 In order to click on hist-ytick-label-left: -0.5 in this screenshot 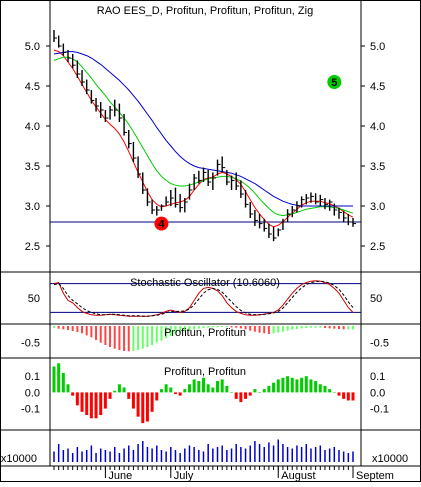, I will do `click(30, 344)`.